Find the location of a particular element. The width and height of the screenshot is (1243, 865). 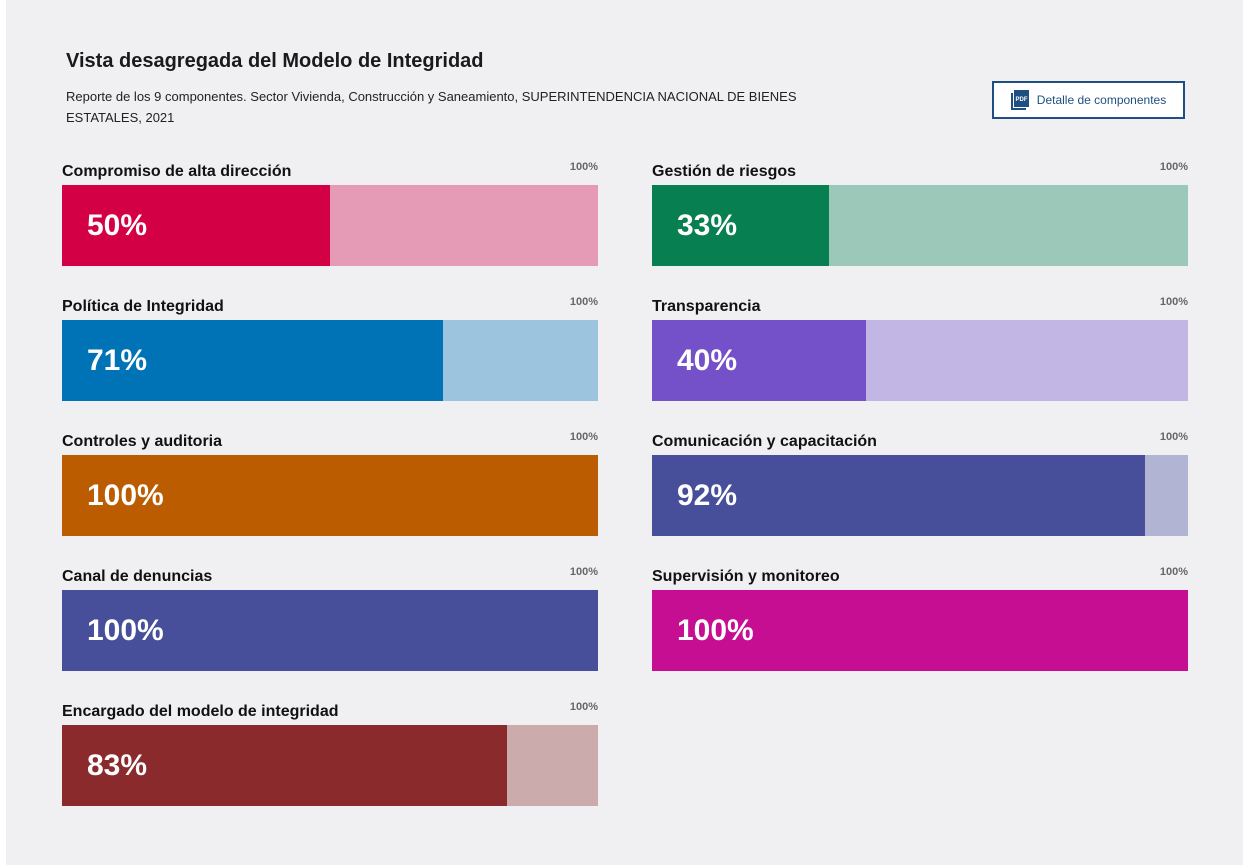

component-bar-track: 40% is located at coordinates (920, 360).